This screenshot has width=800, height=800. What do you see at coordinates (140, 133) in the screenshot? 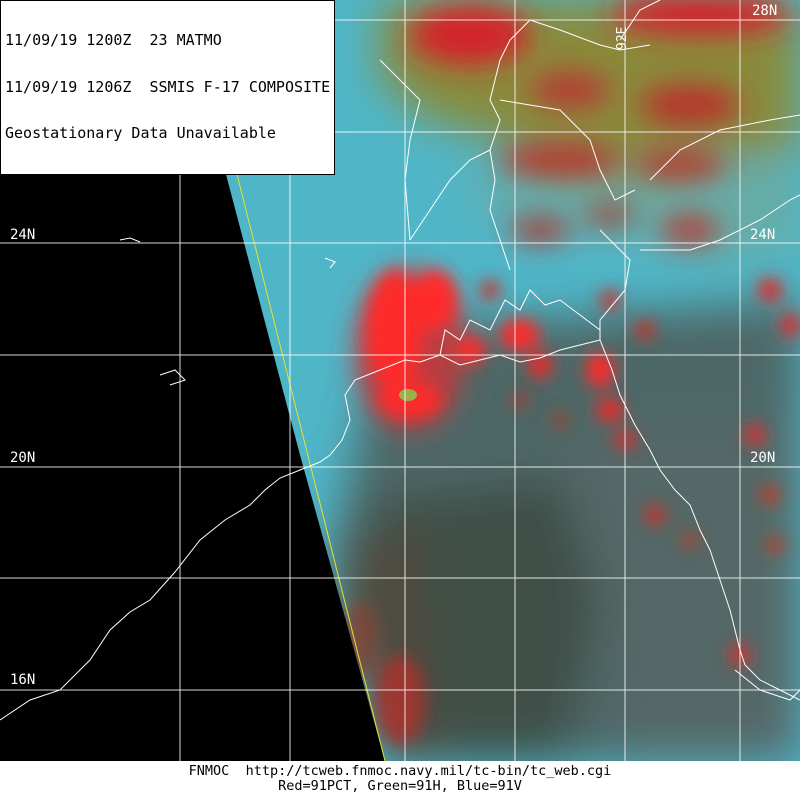
I see `header-line-3: Geostationary Data Unavailable` at bounding box center [140, 133].